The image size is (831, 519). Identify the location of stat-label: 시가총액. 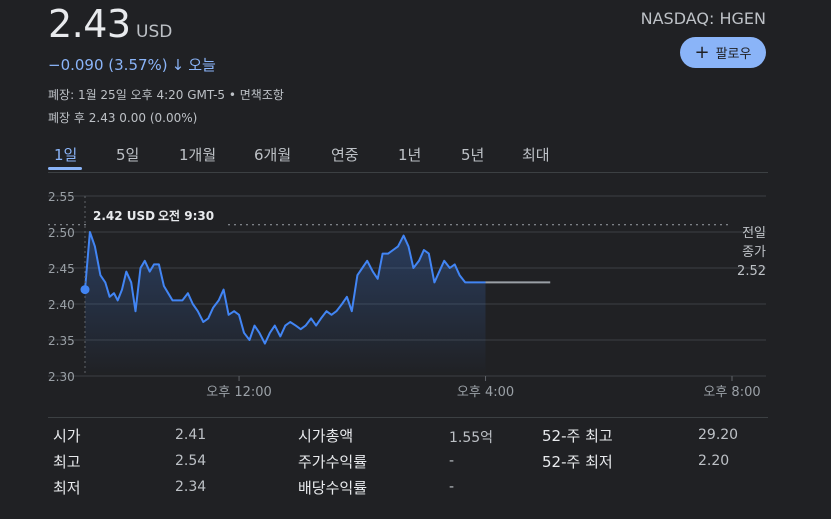
(326, 436).